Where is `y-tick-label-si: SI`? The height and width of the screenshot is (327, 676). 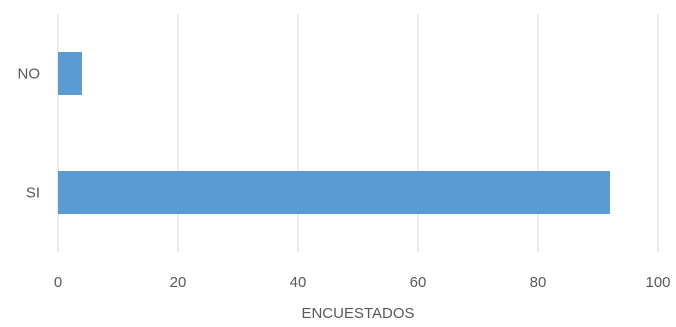 y-tick-label-si: SI is located at coordinates (33, 193).